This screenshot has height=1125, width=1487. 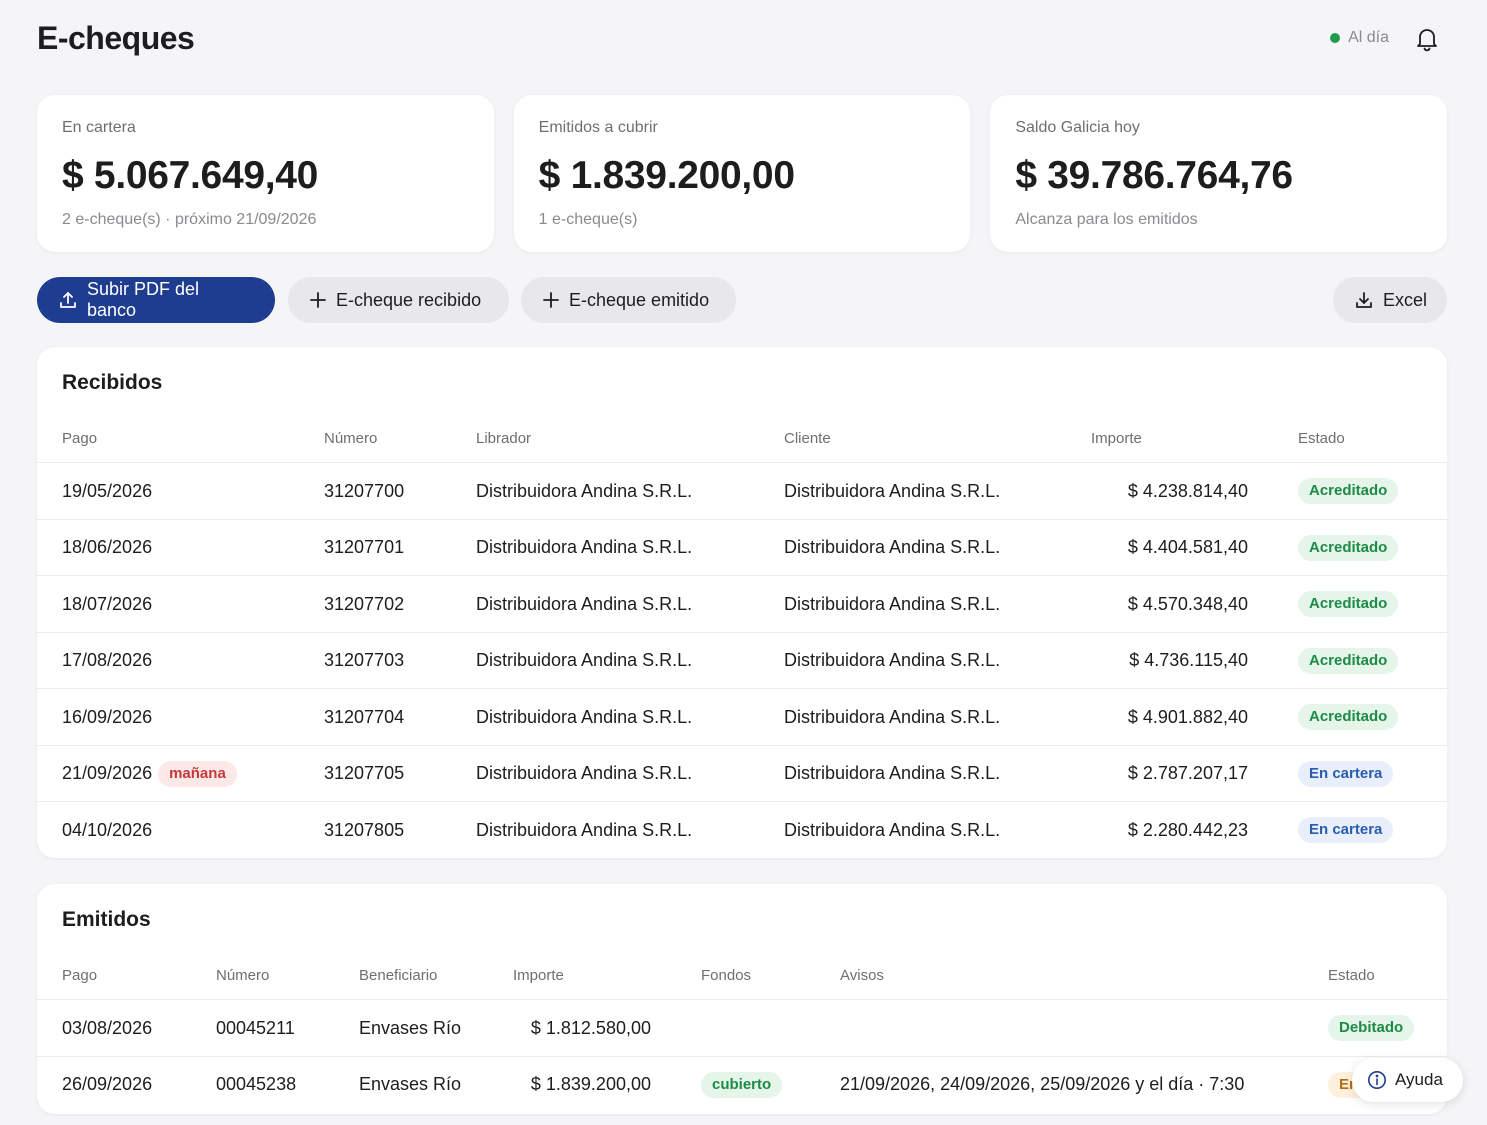 I want to click on importe-cell: $ 4.901.882,40, so click(x=1187, y=716).